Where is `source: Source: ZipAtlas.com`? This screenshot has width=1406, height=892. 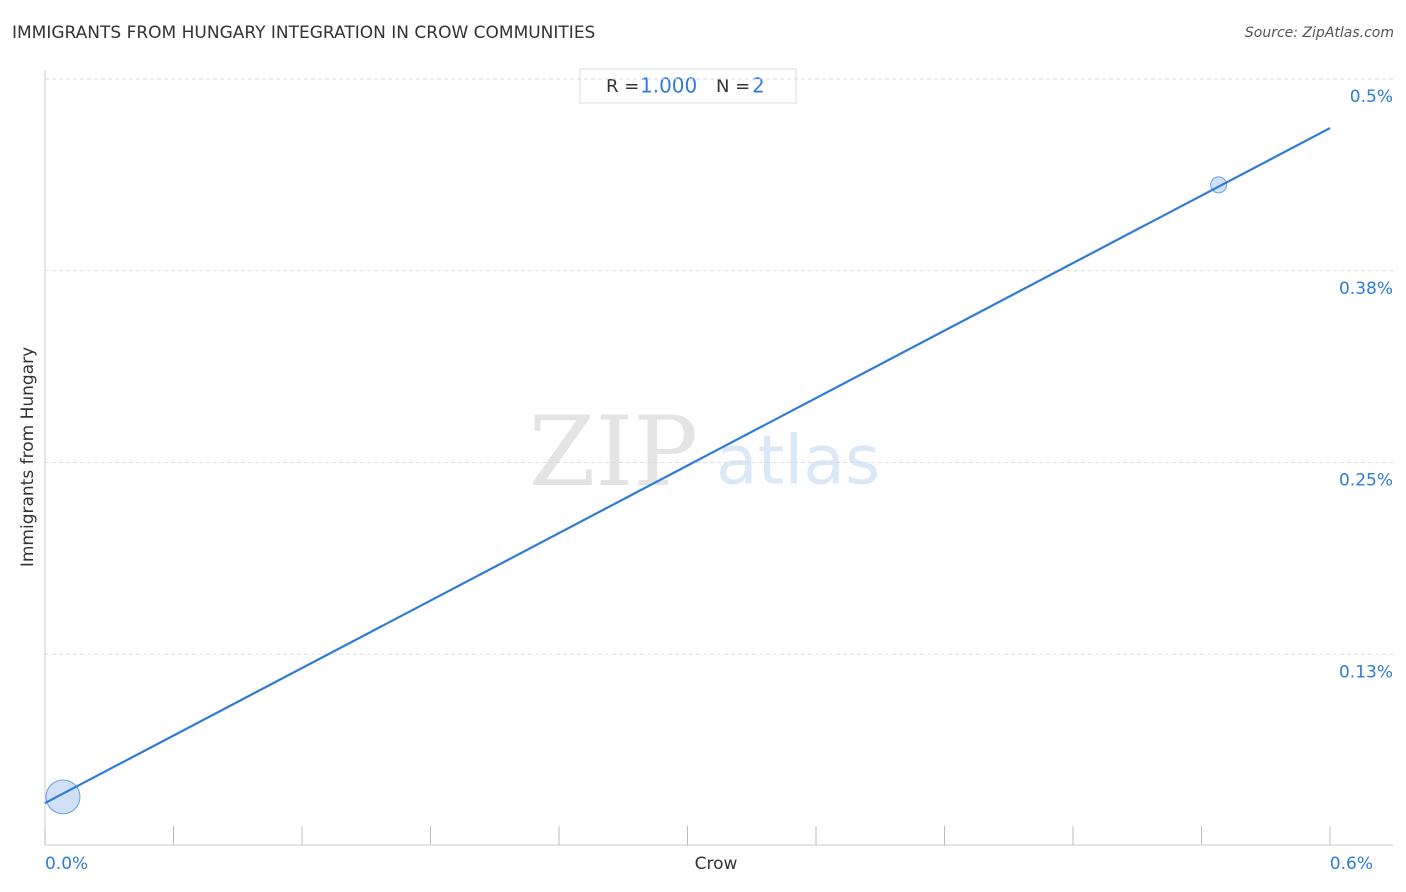
source: Source: ZipAtlas.com is located at coordinates (1319, 33).